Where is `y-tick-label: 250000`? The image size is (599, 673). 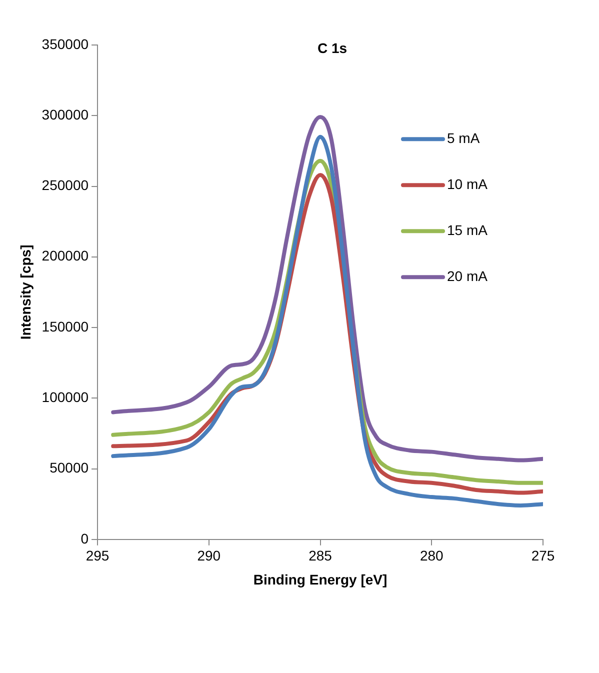
y-tick-label: 250000 is located at coordinates (65, 185).